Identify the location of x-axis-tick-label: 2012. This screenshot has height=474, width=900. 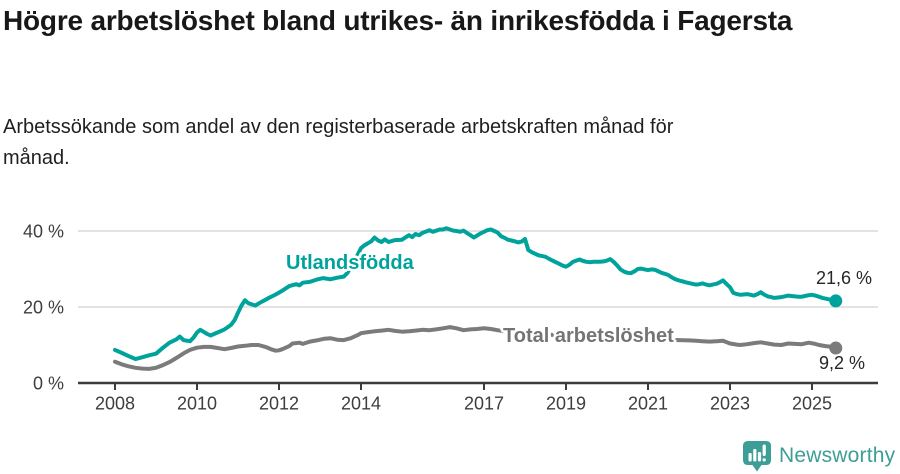
(279, 404).